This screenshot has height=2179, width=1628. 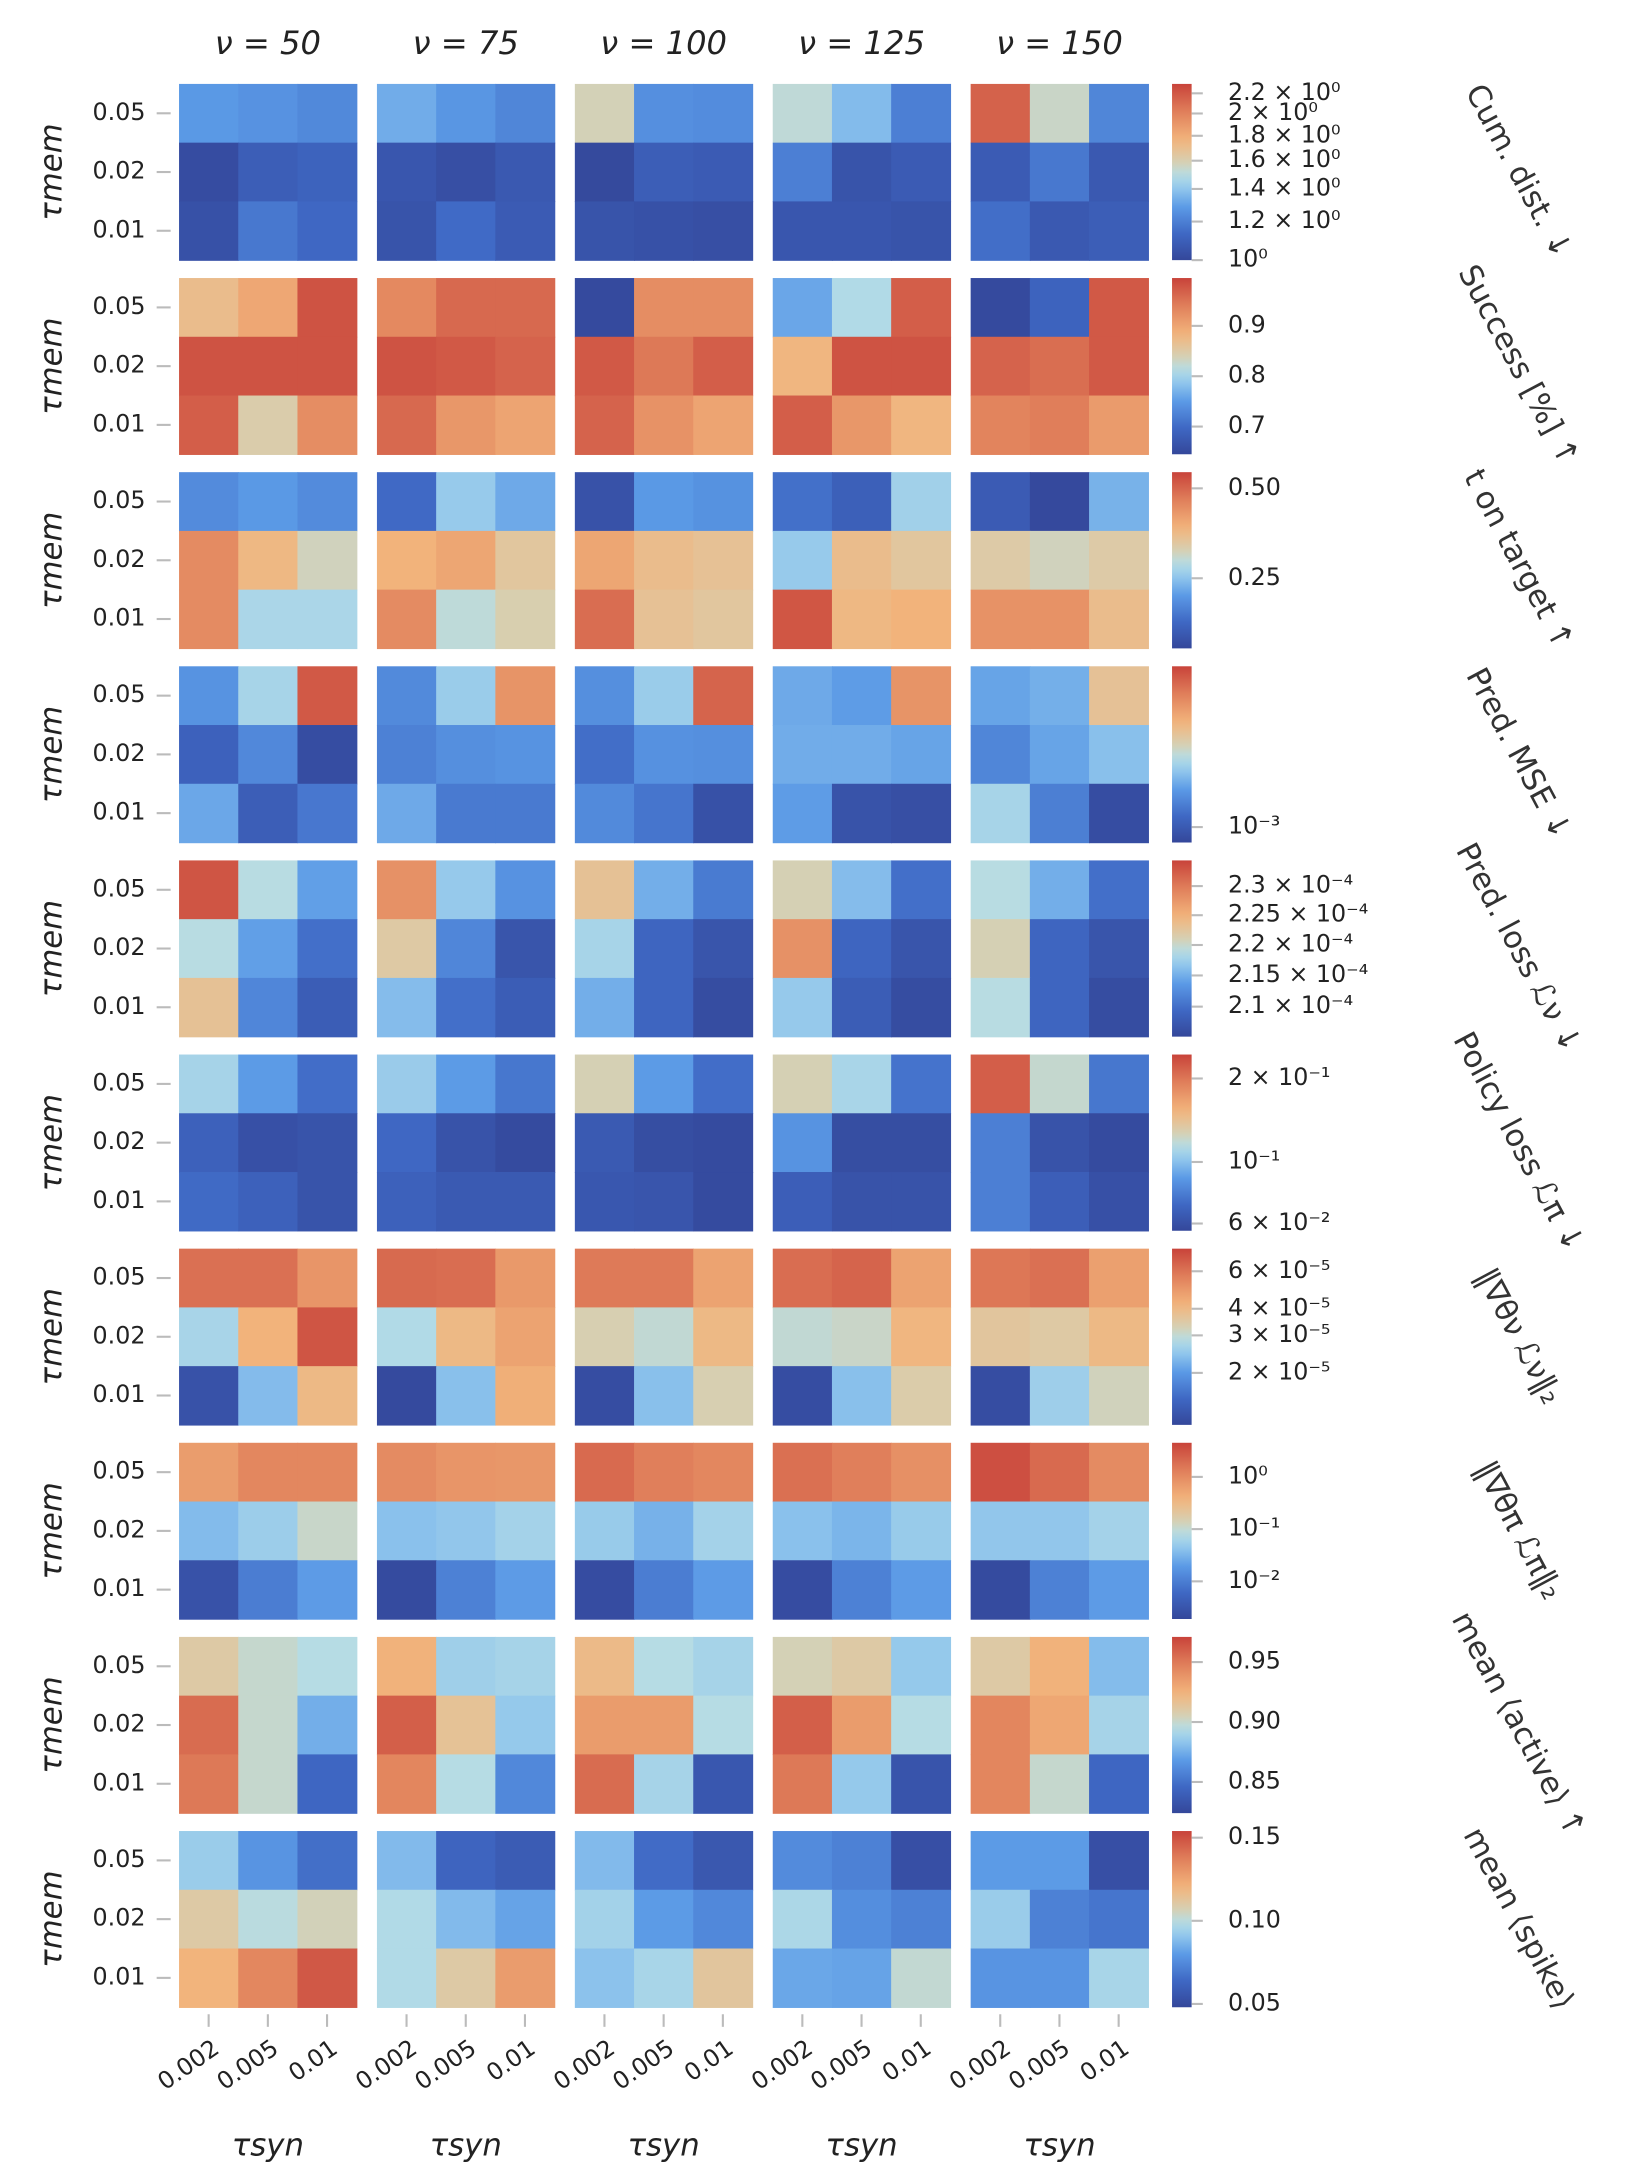 I want to click on y-tick-label: 0.01, so click(x=119, y=1394).